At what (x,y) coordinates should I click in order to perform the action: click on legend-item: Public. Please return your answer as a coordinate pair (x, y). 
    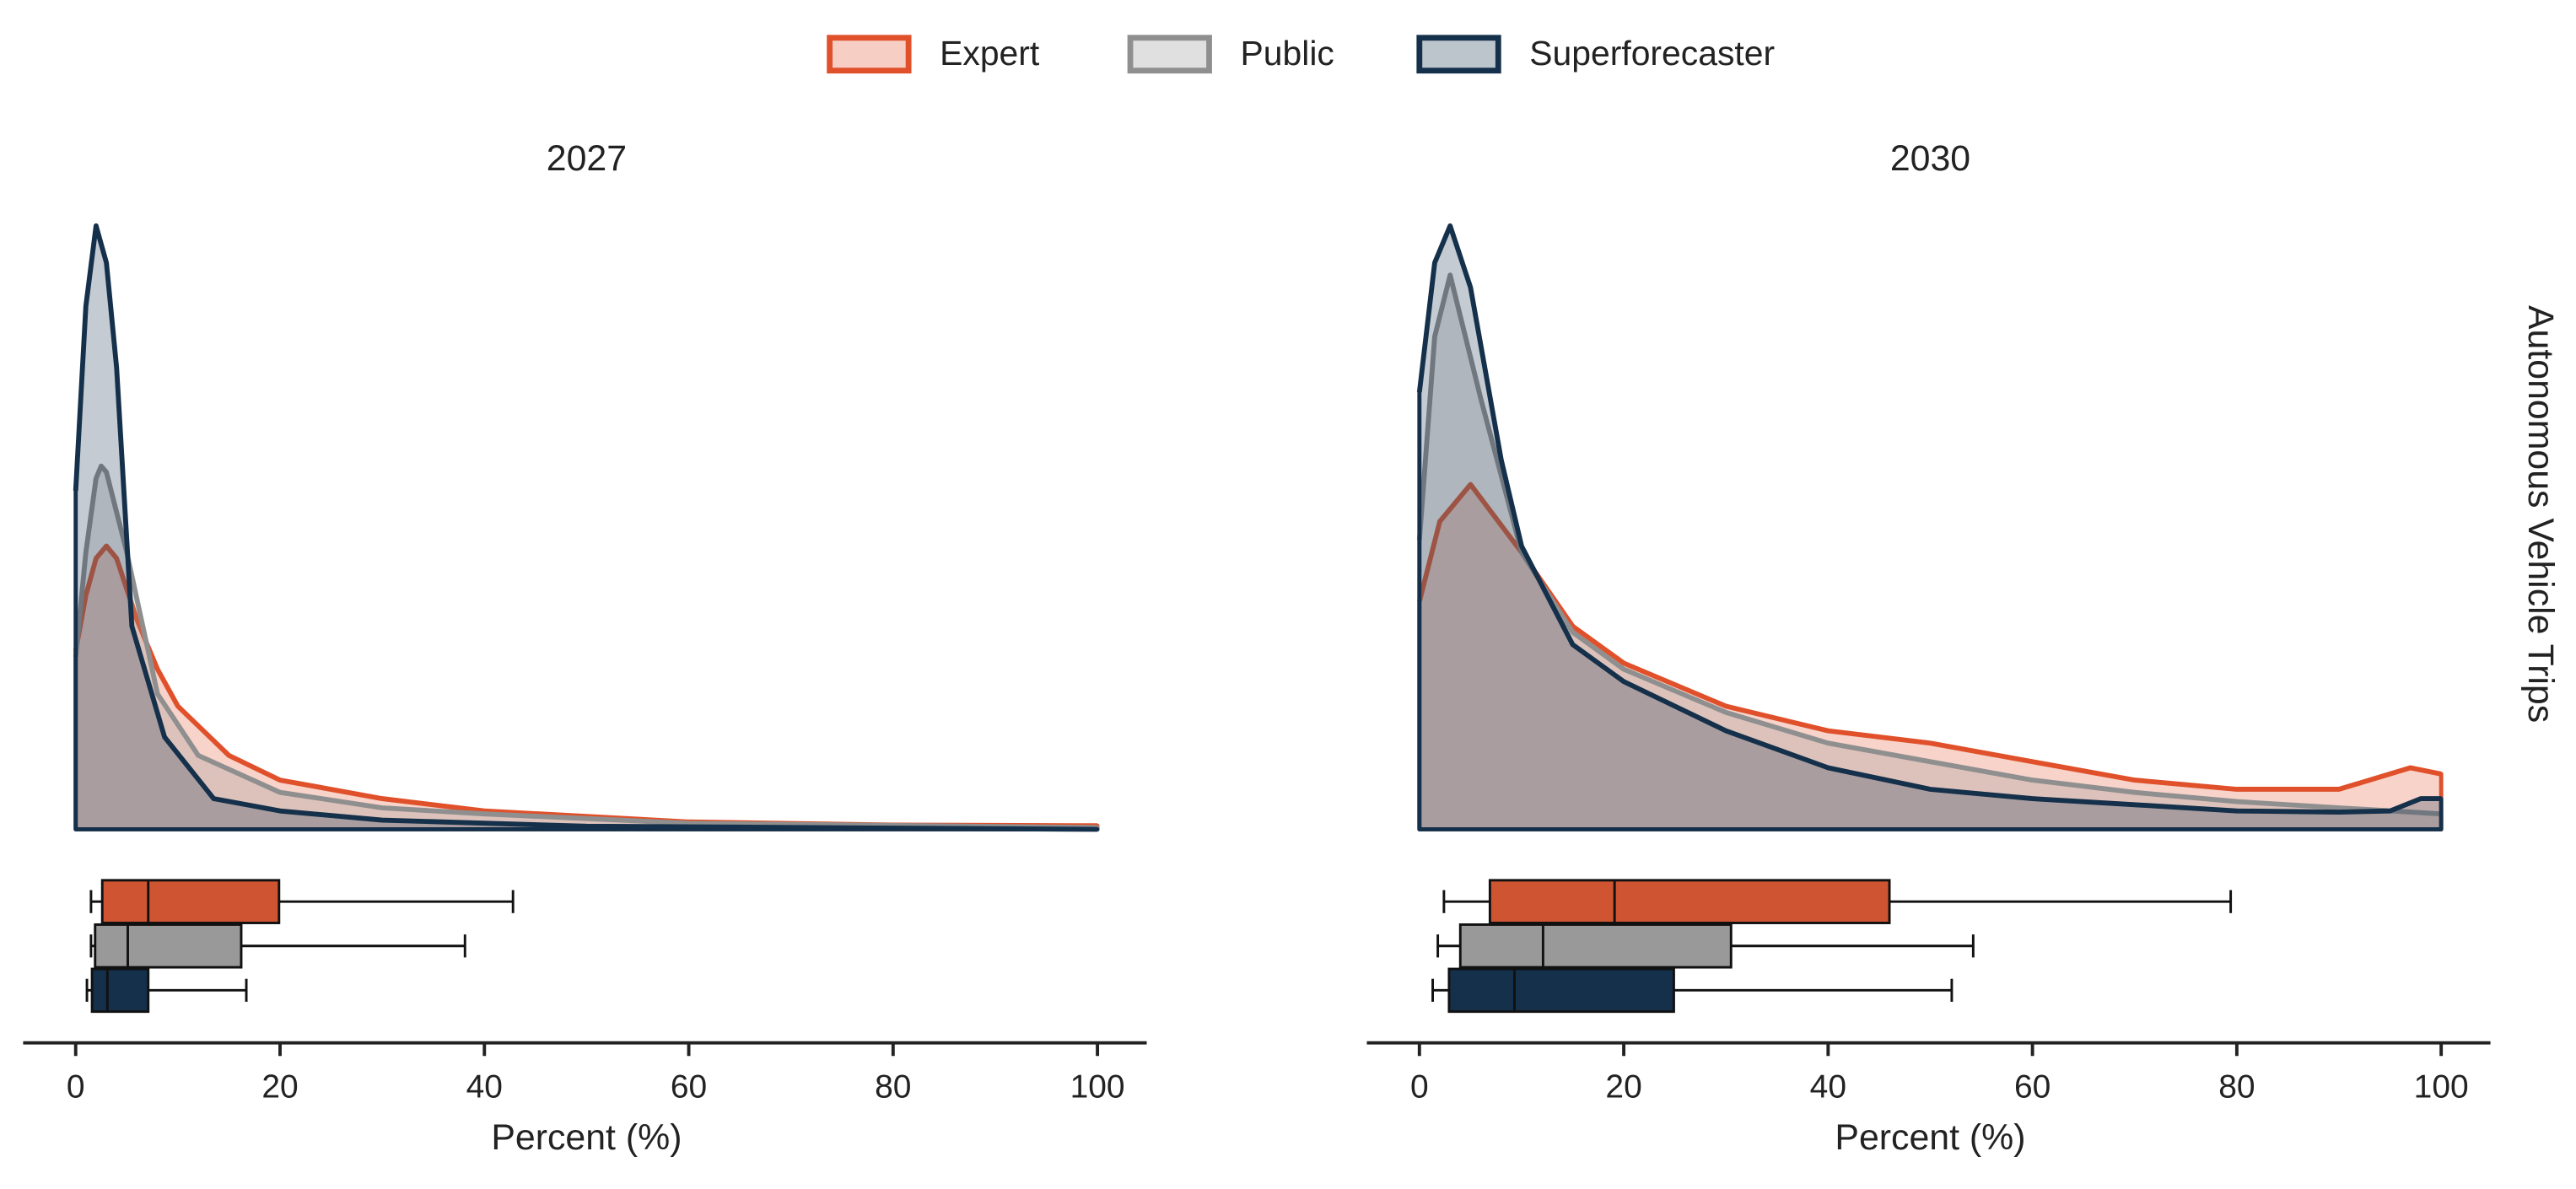
    Looking at the image, I should click on (1230, 54).